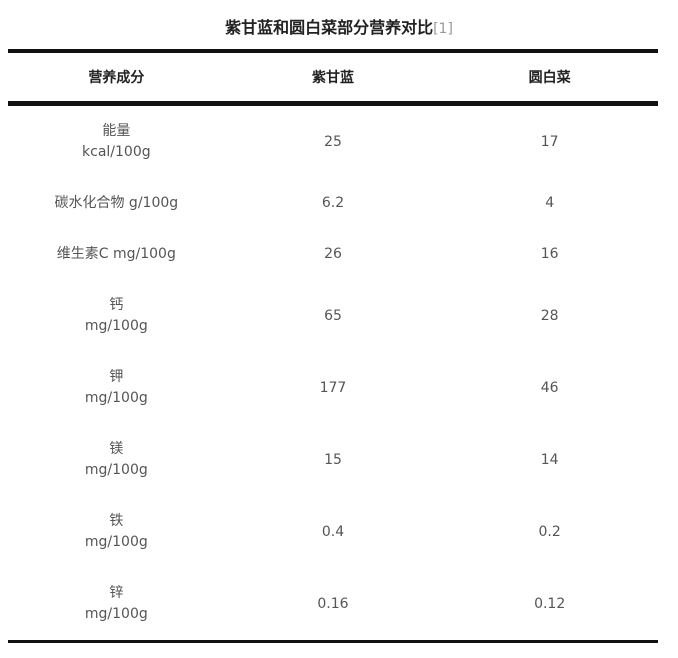 Image resolution: width=678 pixels, height=658 pixels. I want to click on nutrient-name: 钙, so click(116, 305).